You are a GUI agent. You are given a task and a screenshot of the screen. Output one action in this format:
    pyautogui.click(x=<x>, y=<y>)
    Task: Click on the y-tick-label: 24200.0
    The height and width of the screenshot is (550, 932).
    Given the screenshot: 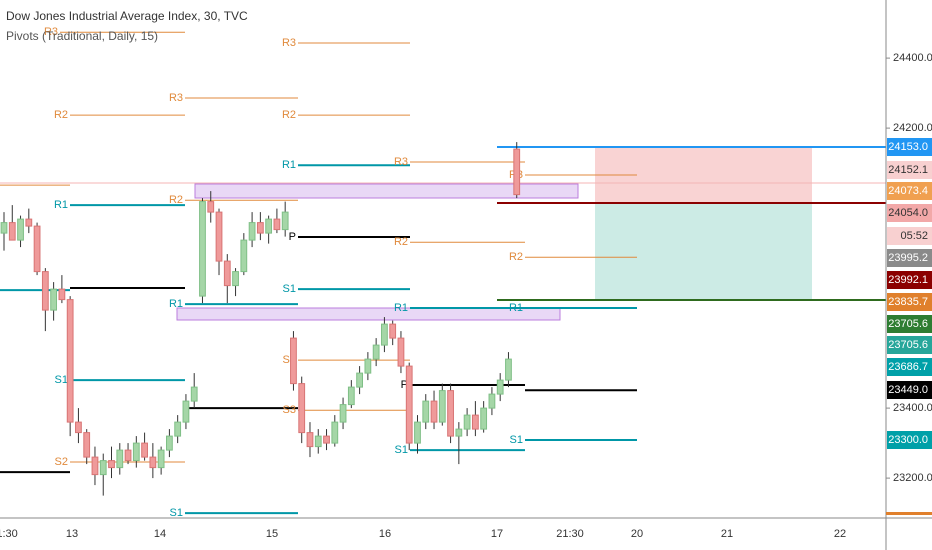 What is the action you would take?
    pyautogui.click(x=912, y=128)
    